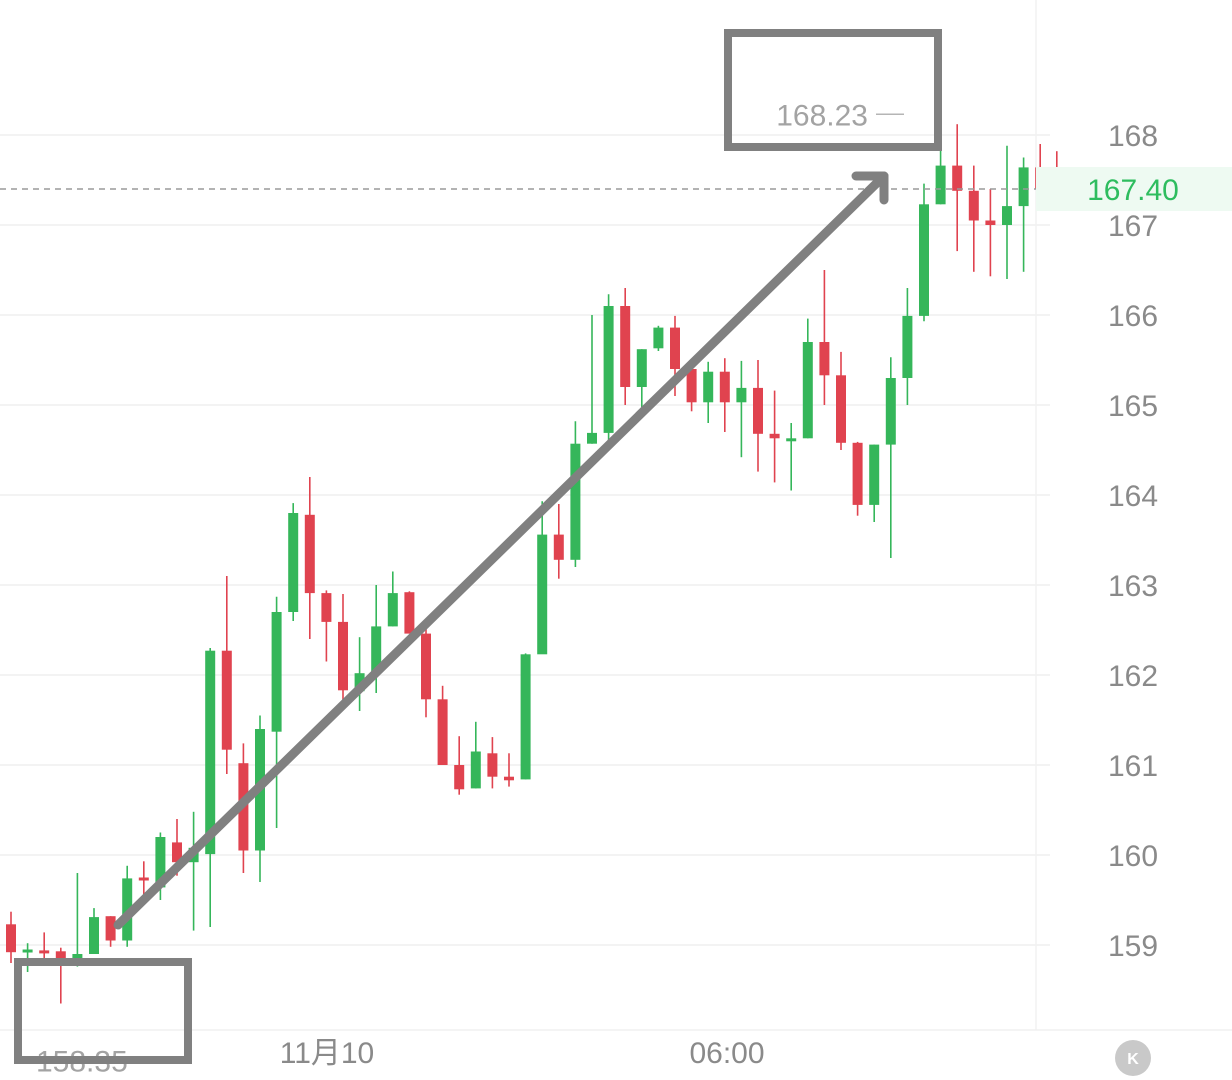  I want to click on trend-arrow-head, so click(870, 188).